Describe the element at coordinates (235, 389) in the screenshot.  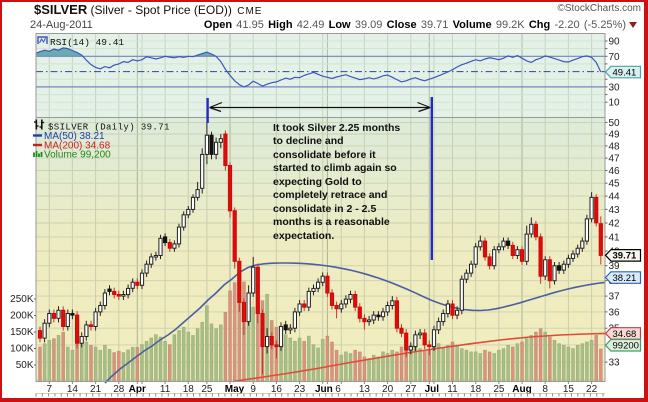
I see `svg-text: May` at that location.